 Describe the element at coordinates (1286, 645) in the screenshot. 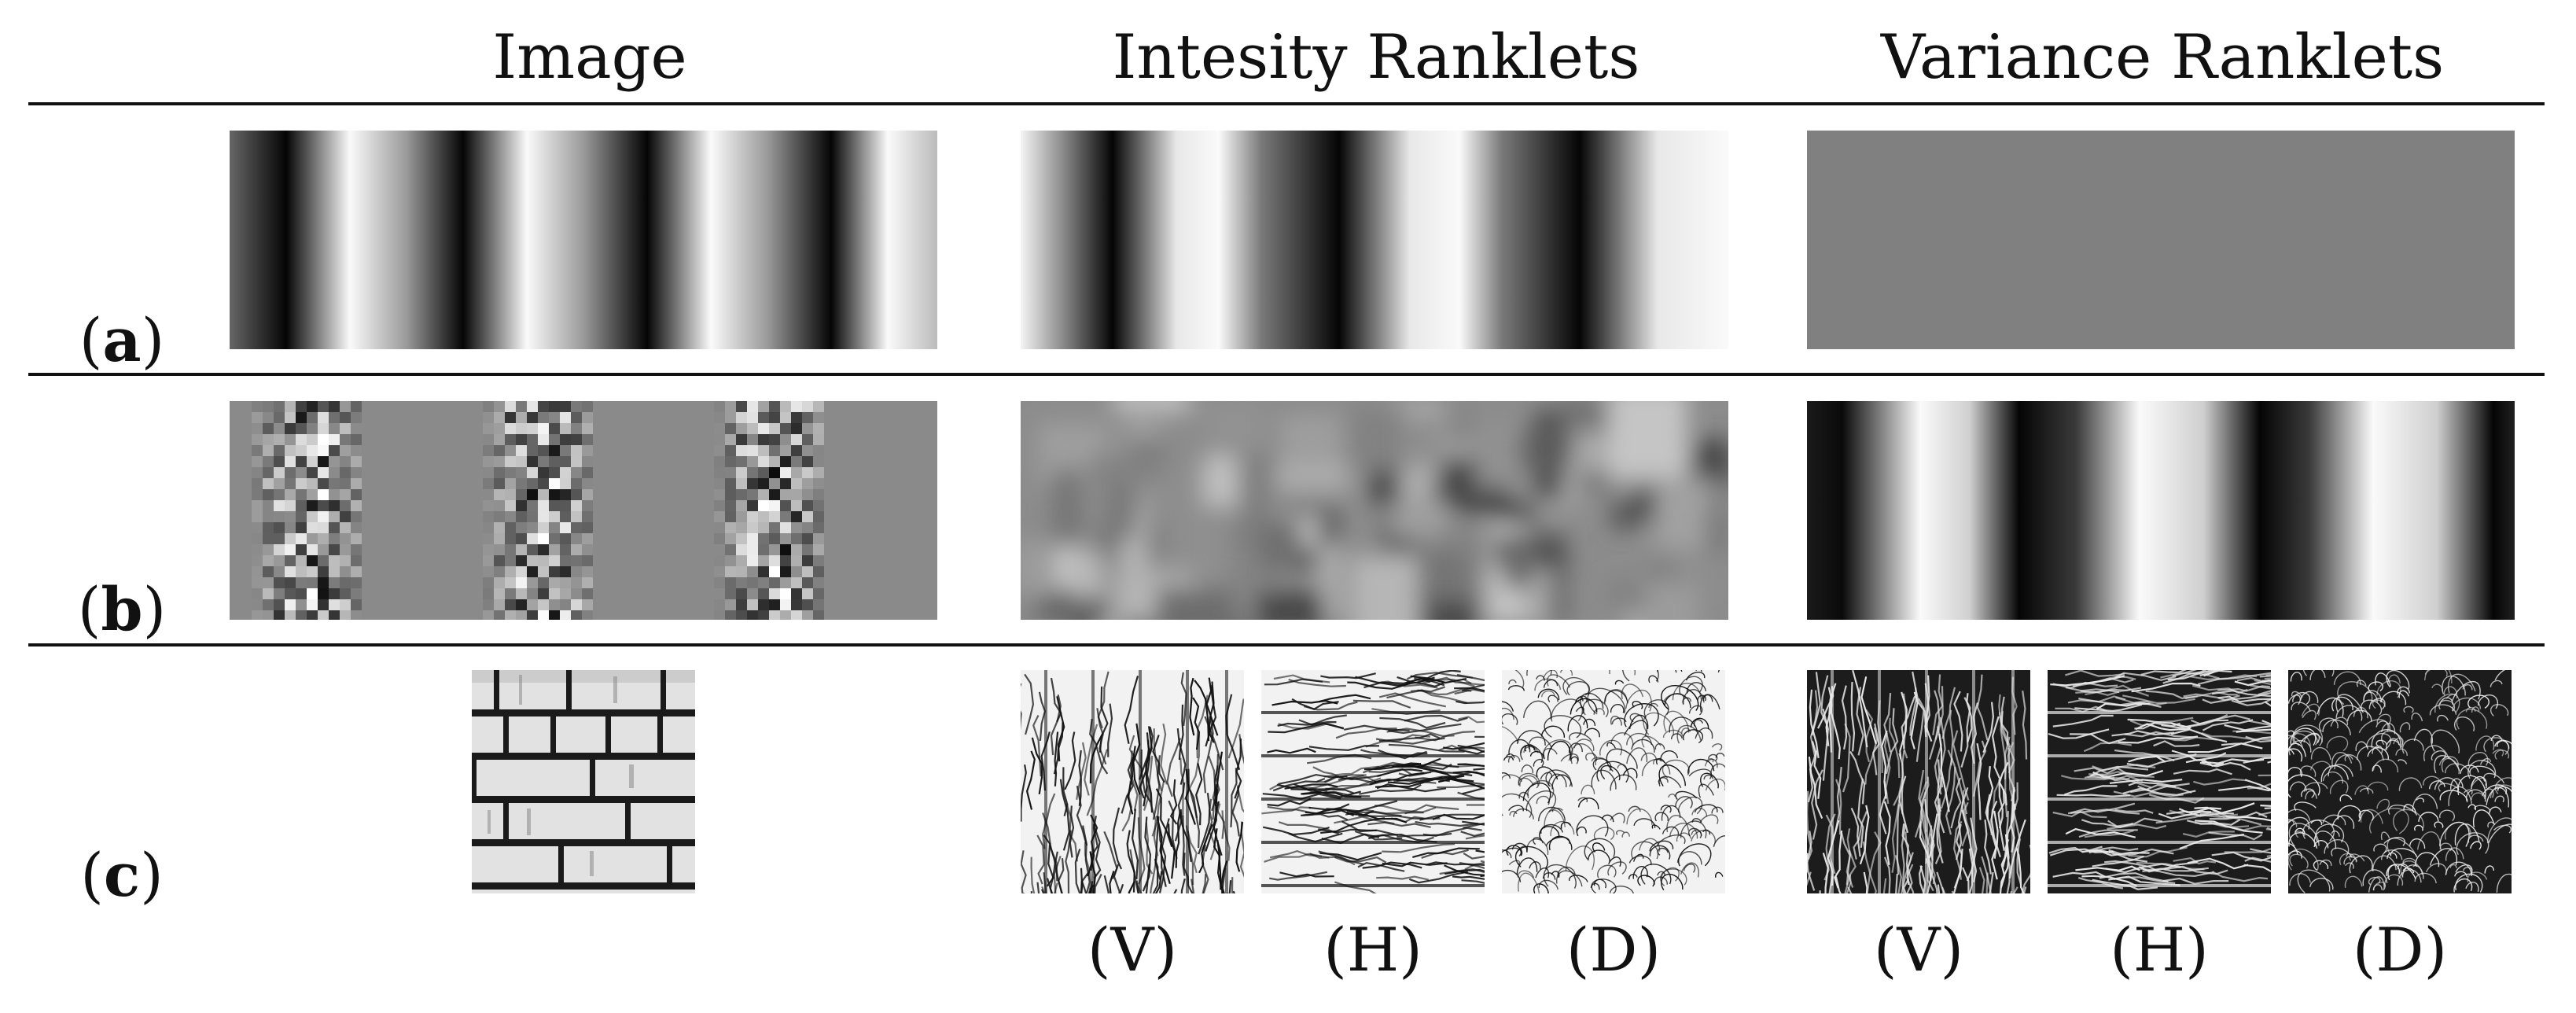

I see `rule-row-b` at that location.